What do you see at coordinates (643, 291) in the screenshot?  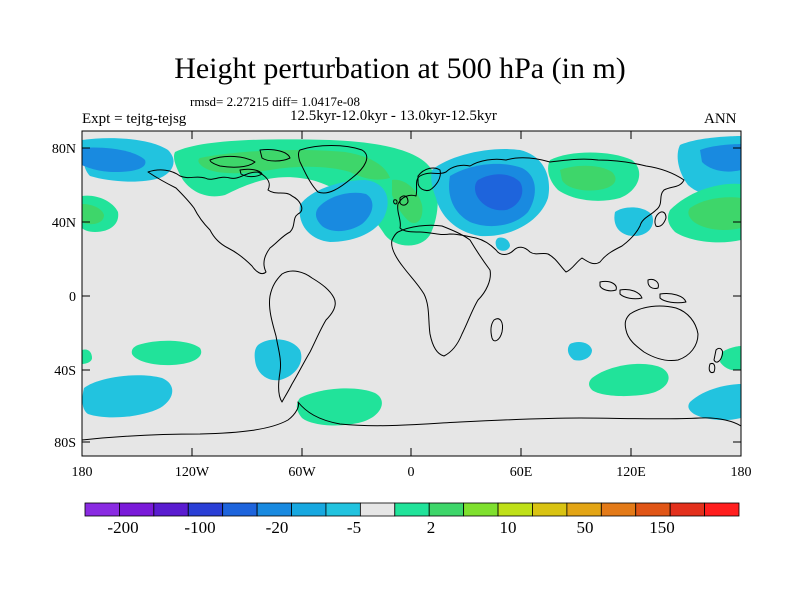 I see `coastline-southeast-asia-islands` at bounding box center [643, 291].